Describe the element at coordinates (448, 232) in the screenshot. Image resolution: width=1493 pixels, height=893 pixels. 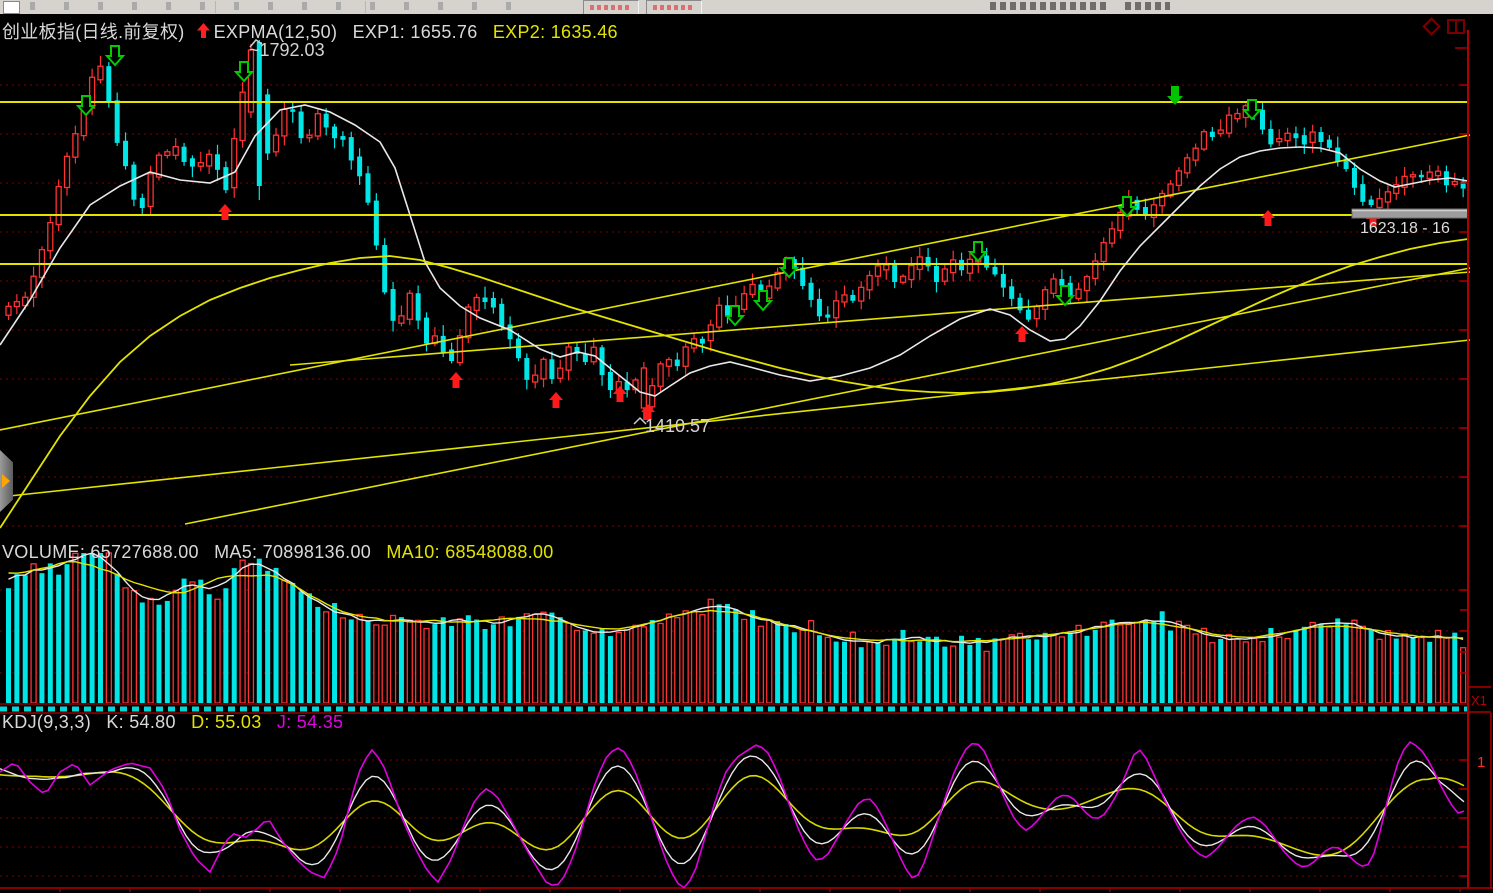
I see `annotation-pointers` at that location.